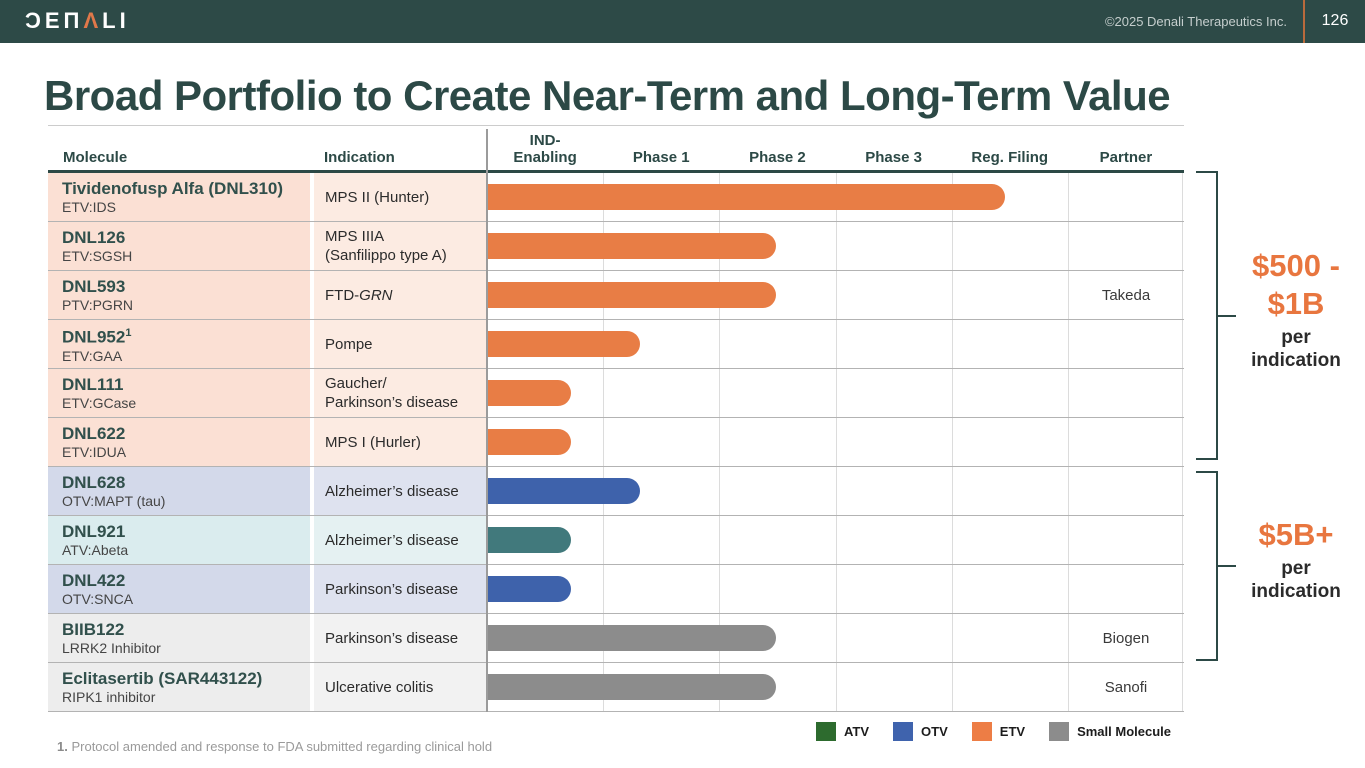 This screenshot has width=1365, height=768. I want to click on molecule-sublabel: ETV:IDUA, so click(94, 451).